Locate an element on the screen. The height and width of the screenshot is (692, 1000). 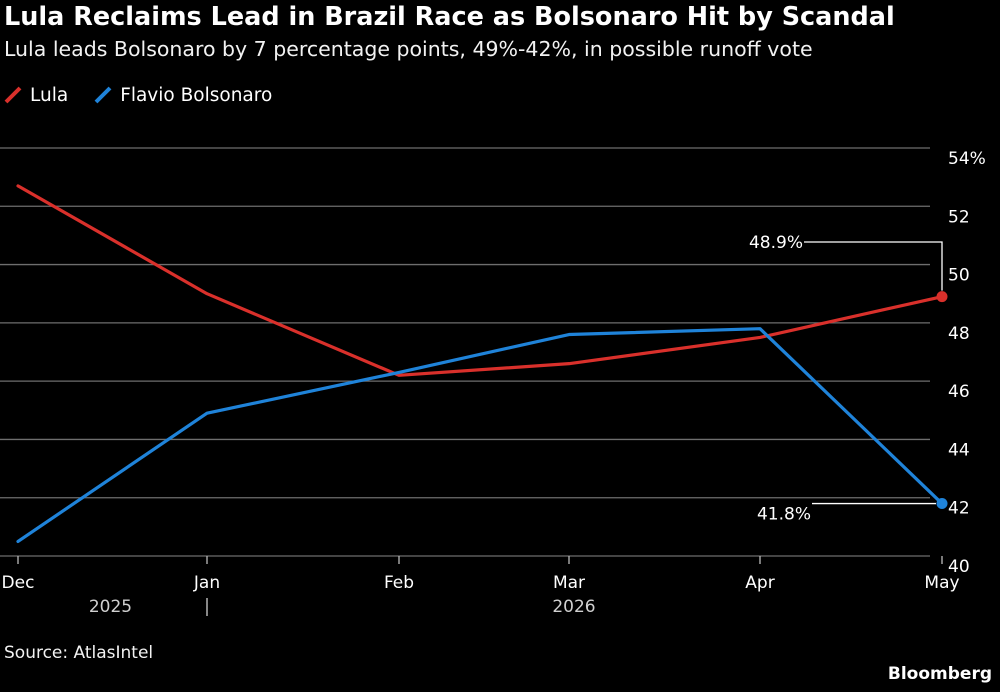
legend-line-bolsonaro is located at coordinates (103, 95).